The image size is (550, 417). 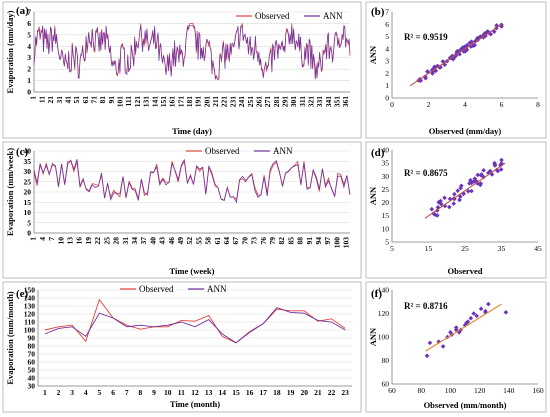 What do you see at coordinates (33, 239) in the screenshot?
I see `x-tick-label: 1` at bounding box center [33, 239].